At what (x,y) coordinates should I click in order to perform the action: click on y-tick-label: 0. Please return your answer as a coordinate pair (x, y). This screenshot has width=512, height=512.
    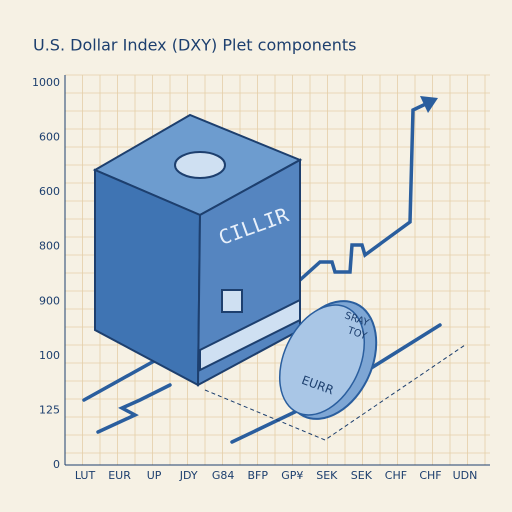
    Looking at the image, I should click on (56, 464).